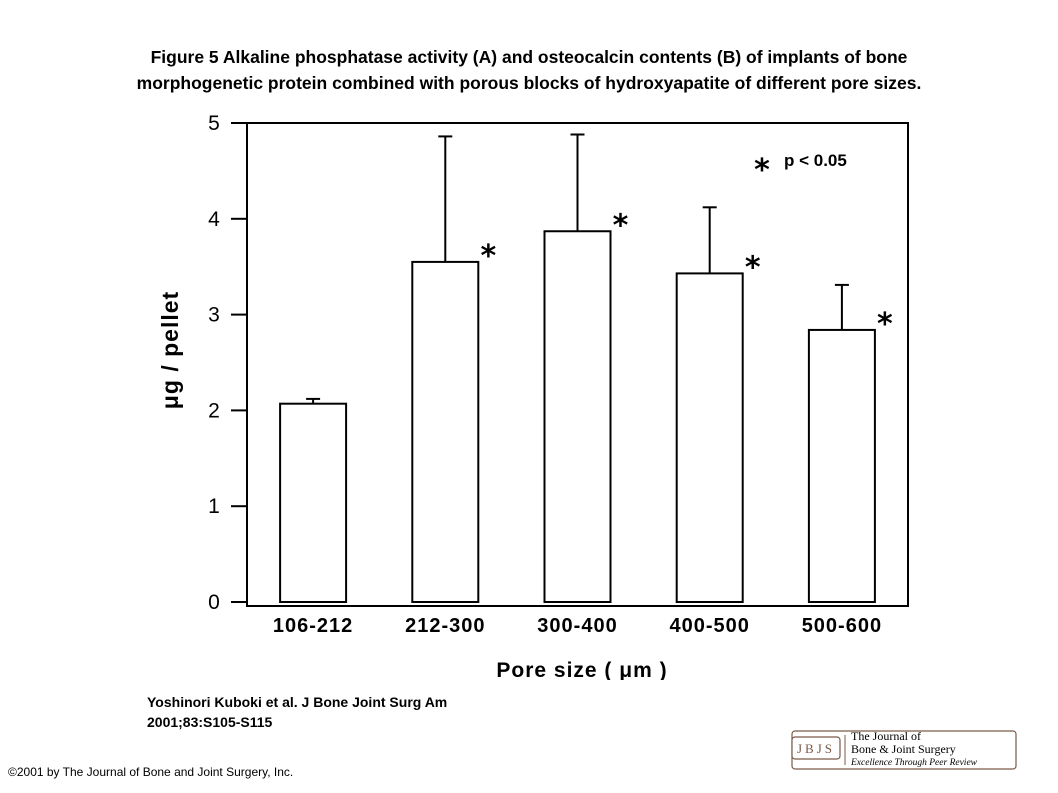 Image resolution: width=1058 pixels, height=793 pixels. What do you see at coordinates (709, 626) in the screenshot?
I see `x-tick-label: 400-500` at bounding box center [709, 626].